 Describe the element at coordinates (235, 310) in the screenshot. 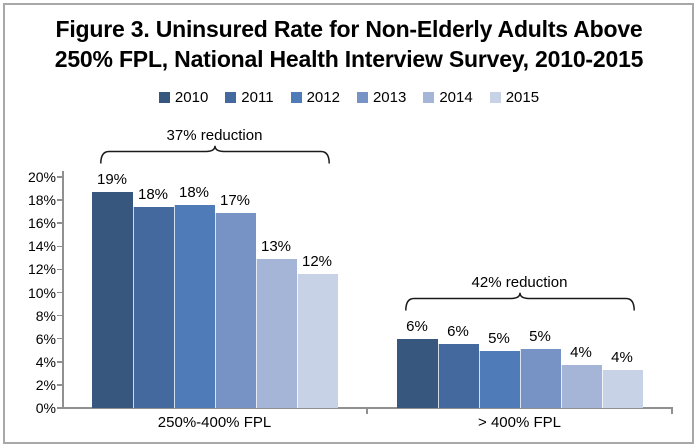

I see `bar-2013-group1` at that location.